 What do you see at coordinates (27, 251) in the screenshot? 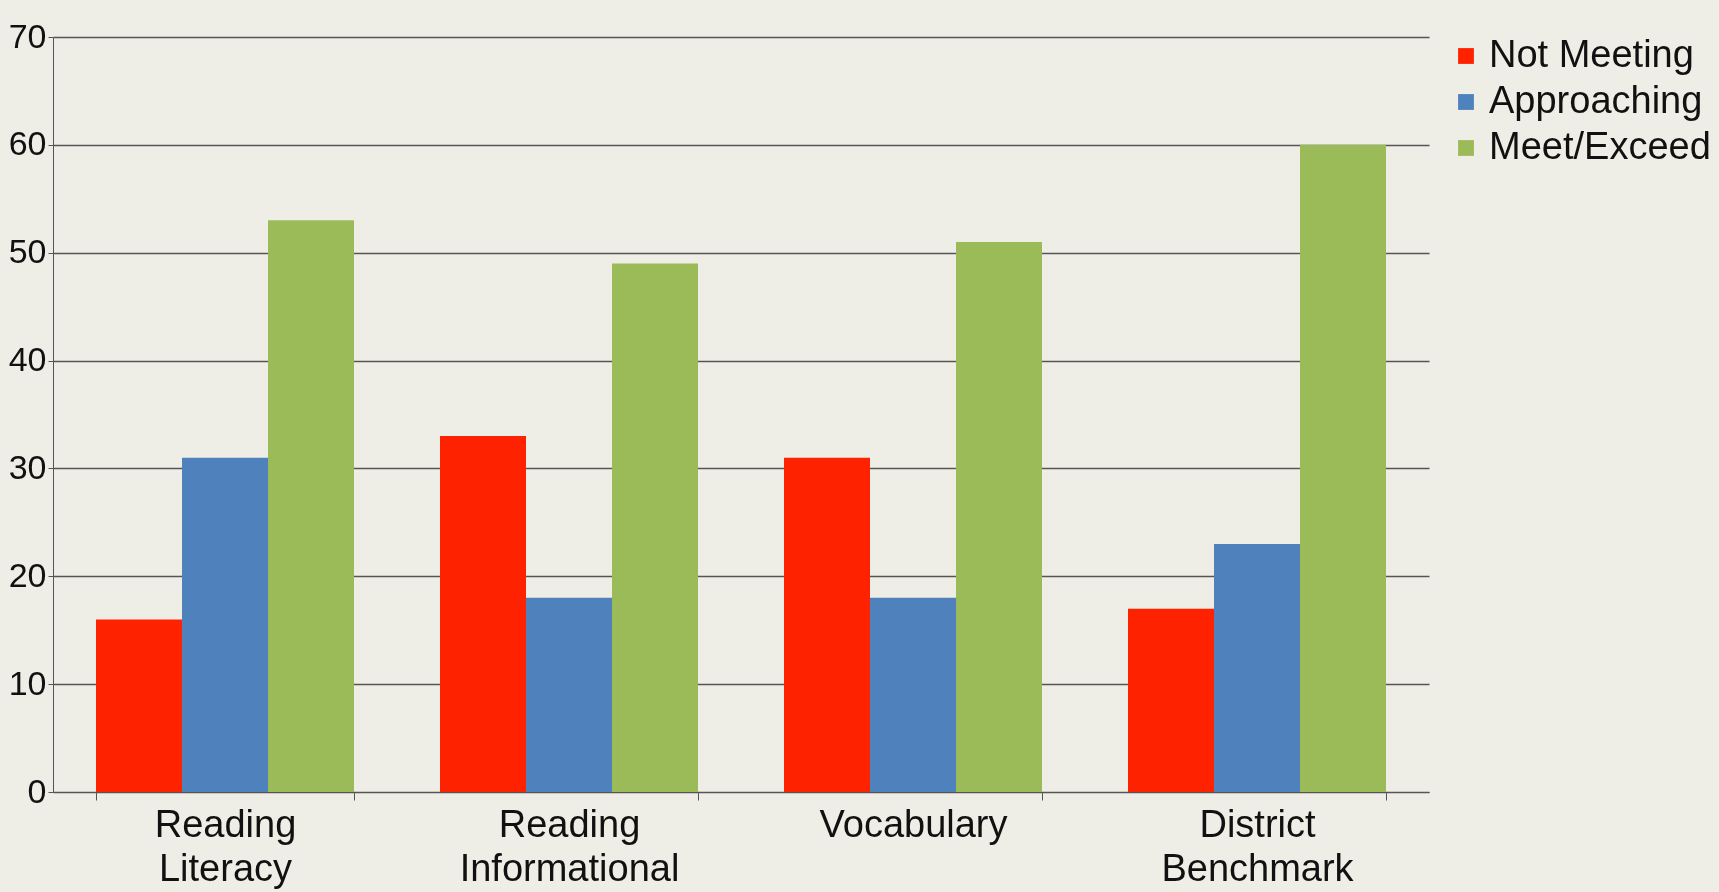
I see `y-tick-label: 50` at bounding box center [27, 251].